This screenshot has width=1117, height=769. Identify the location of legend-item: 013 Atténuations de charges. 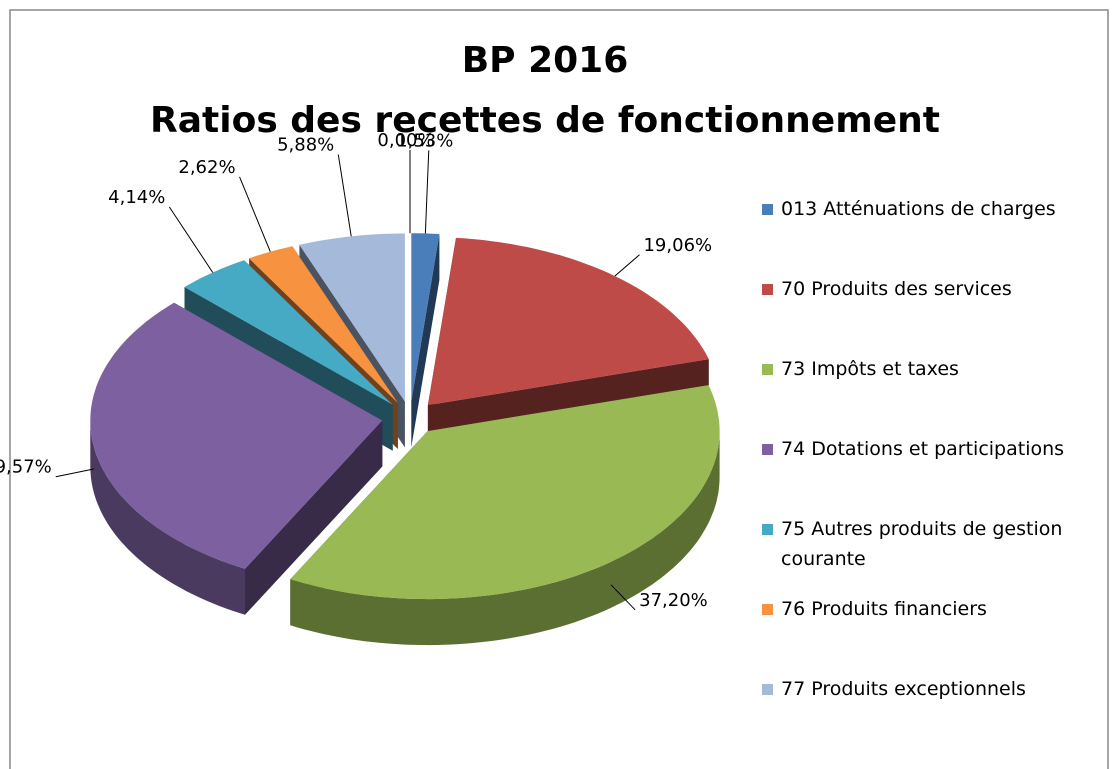
(932, 209).